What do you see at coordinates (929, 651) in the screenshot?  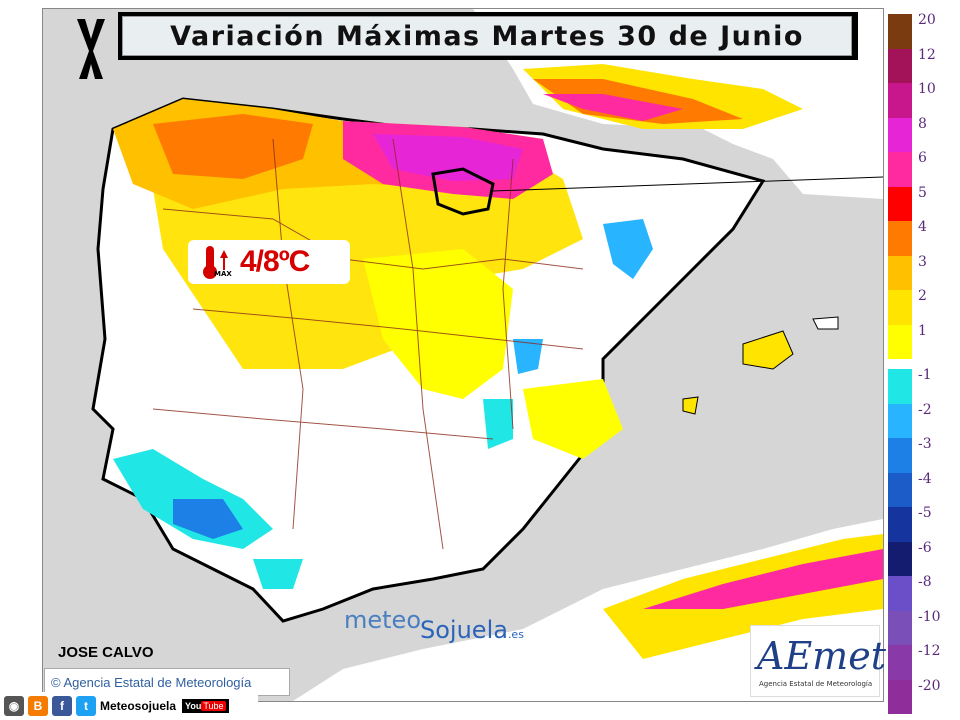 I see `legend-label: -12` at bounding box center [929, 651].